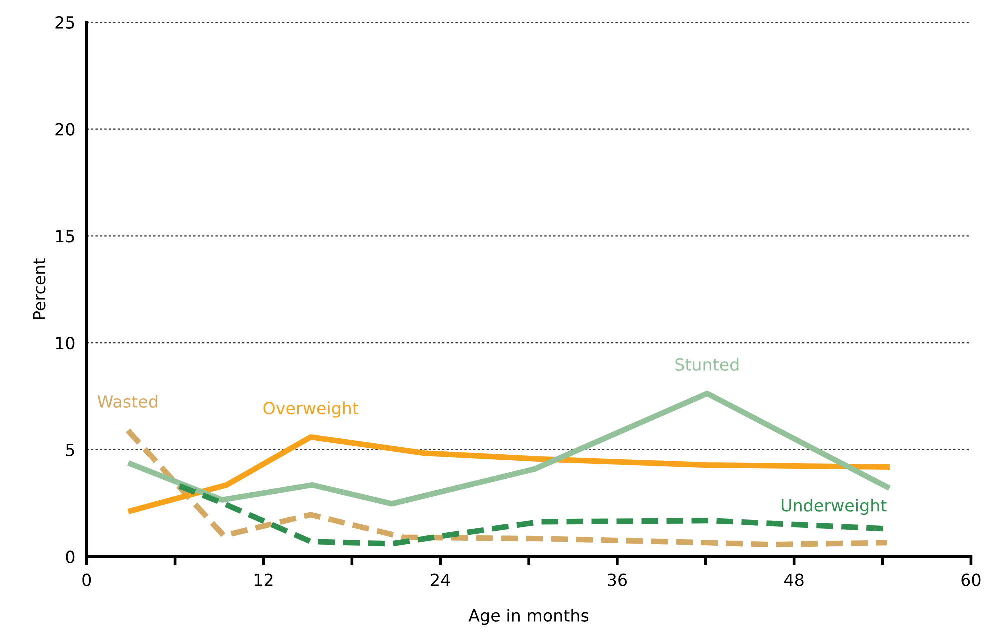 Image resolution: width=987 pixels, height=640 pixels. I want to click on y-tick-label: 0, so click(70, 557).